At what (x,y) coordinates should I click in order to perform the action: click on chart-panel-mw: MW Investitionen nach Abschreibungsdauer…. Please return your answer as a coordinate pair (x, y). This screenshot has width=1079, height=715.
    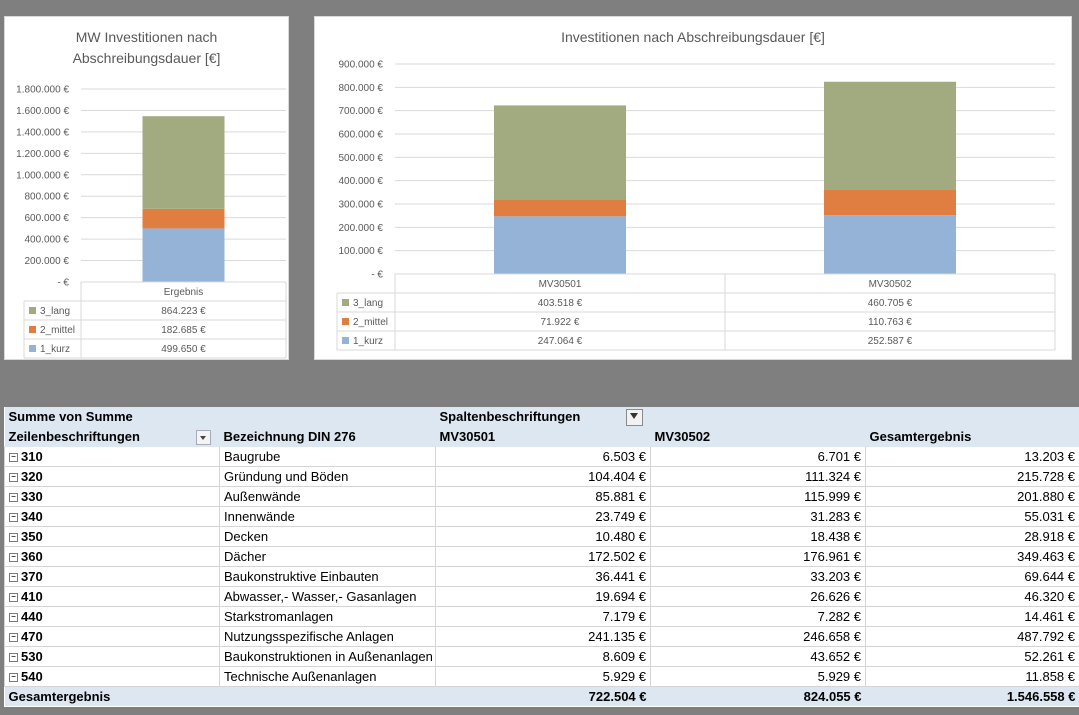
    Looking at the image, I should click on (146, 188).